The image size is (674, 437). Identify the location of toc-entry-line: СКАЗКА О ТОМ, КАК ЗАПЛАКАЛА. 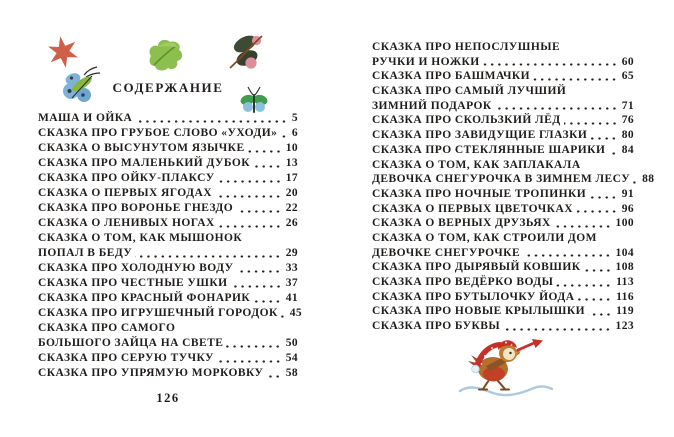
(503, 165).